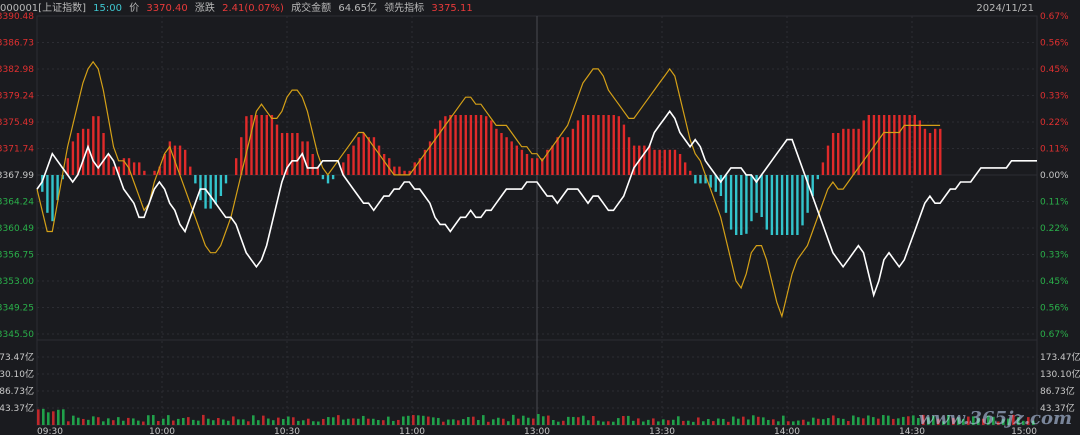 The height and width of the screenshot is (435, 1080). What do you see at coordinates (17, 309) in the screenshot?
I see `y-tick-label: 3349.25` at bounding box center [17, 309].